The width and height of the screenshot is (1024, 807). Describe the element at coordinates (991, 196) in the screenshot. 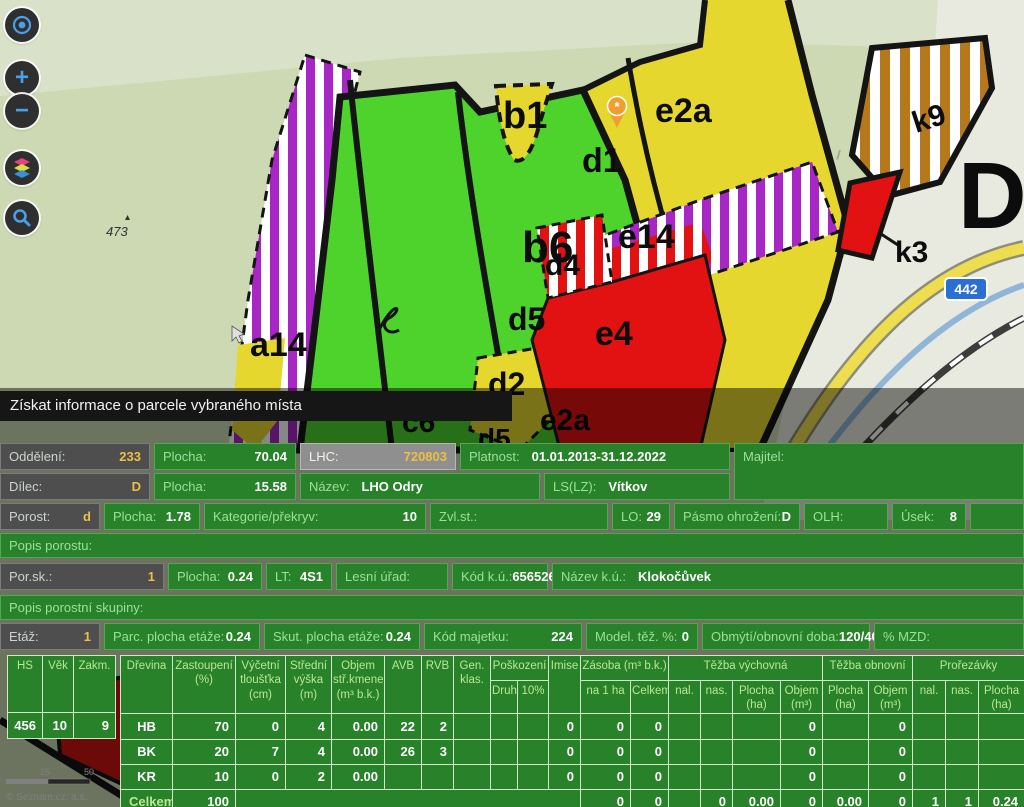

I see `label-big-d: D` at that location.